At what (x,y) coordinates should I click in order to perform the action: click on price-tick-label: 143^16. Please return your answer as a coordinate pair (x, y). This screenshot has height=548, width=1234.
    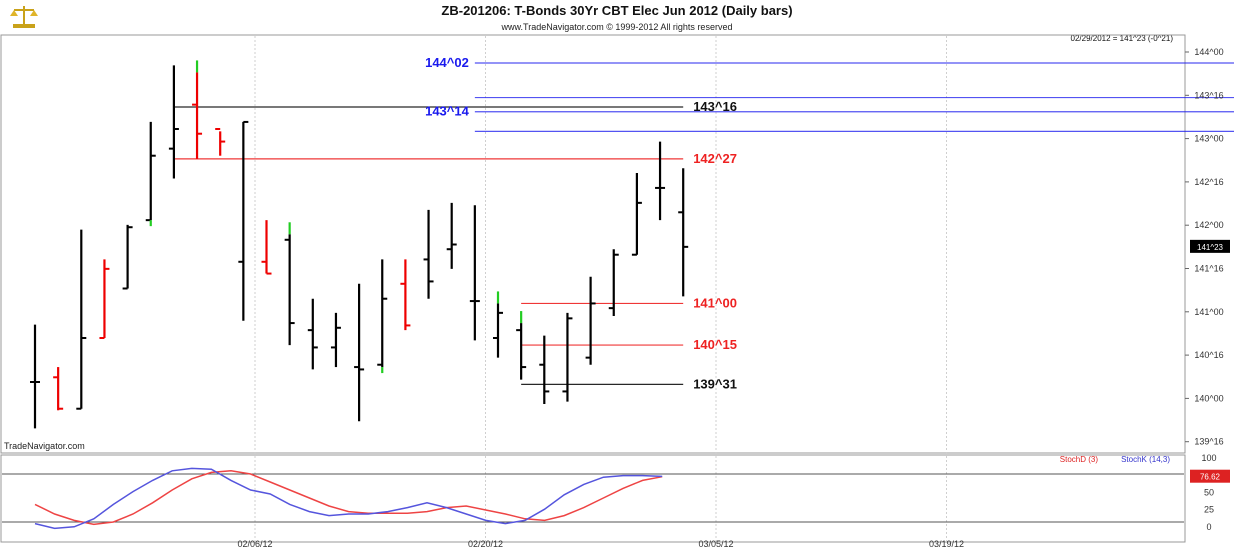
    Looking at the image, I should click on (1208, 95).